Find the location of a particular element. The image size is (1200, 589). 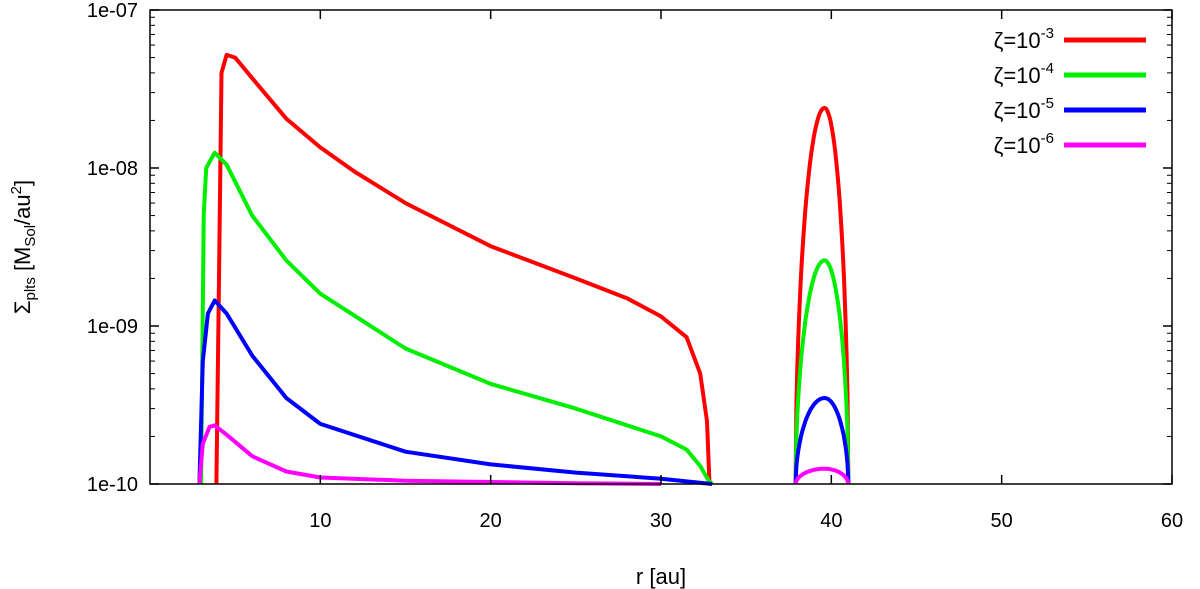

x-tick-label: 20 is located at coordinates (491, 521).